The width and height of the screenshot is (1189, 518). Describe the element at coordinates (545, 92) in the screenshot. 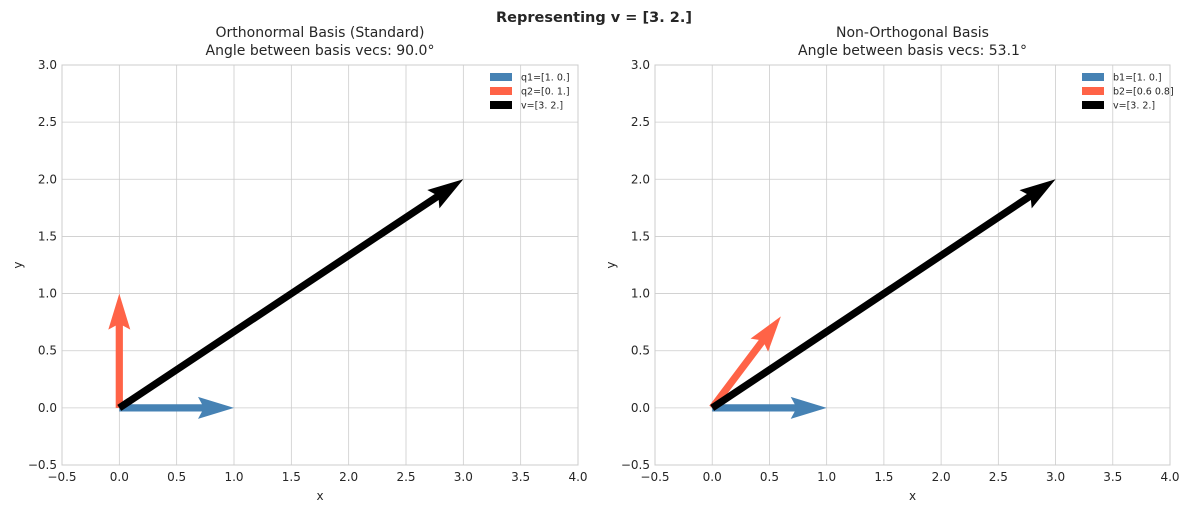

I see `legend-label: q2=[0. 1.]` at that location.